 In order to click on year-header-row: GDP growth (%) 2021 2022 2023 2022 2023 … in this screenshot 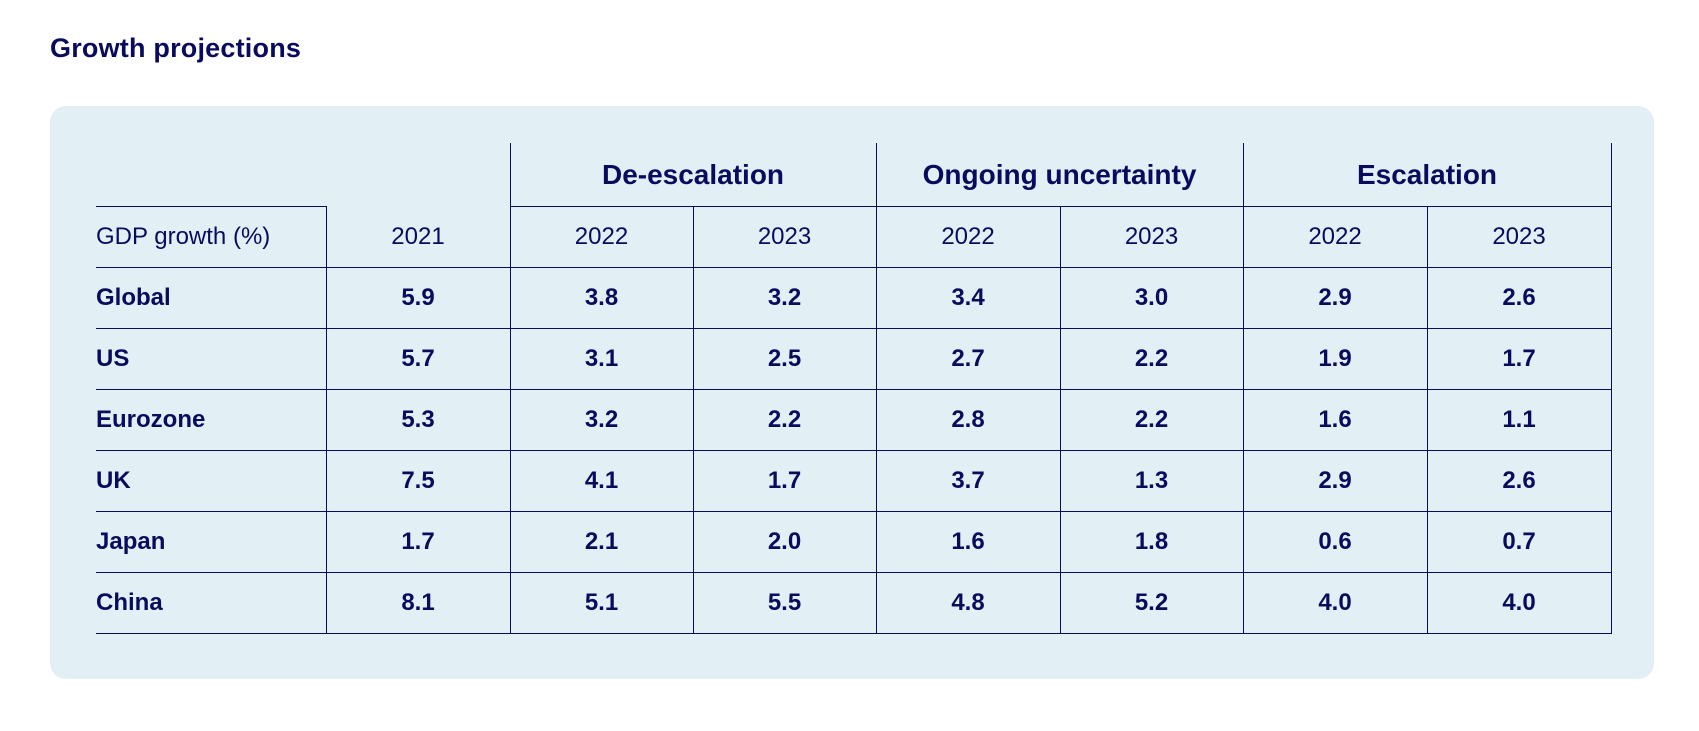, I will do `click(854, 237)`.